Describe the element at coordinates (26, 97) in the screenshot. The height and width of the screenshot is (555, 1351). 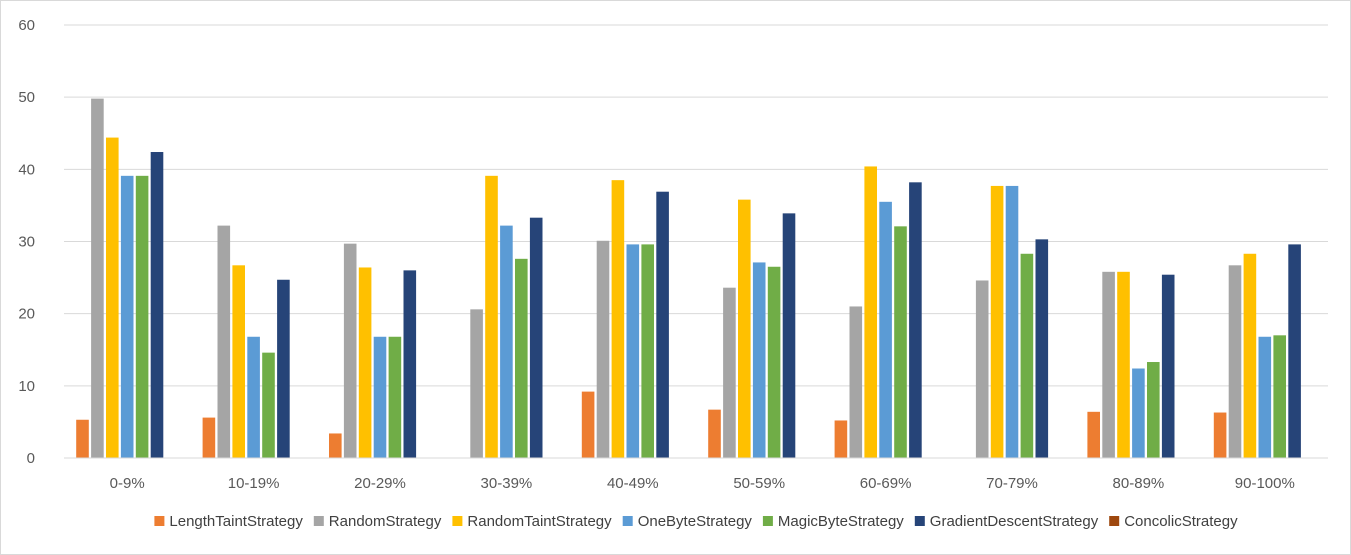
I see `y-tick-label: 50` at that location.